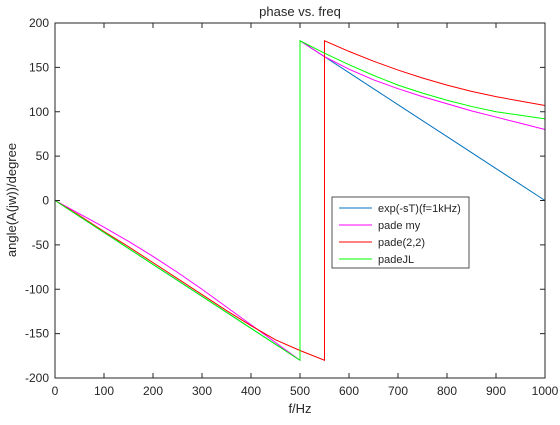  What do you see at coordinates (43, 156) in the screenshot?
I see `y-tick-label: 50` at bounding box center [43, 156].